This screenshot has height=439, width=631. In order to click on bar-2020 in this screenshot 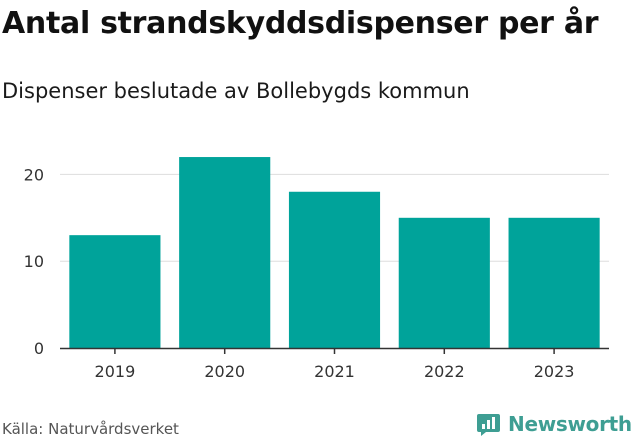, I will do `click(225, 252)`.